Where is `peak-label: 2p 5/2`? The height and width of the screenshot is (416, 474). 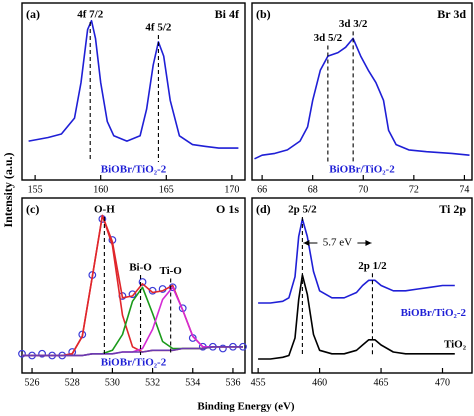 peak-label: 2p 5/2 is located at coordinates (302, 210).